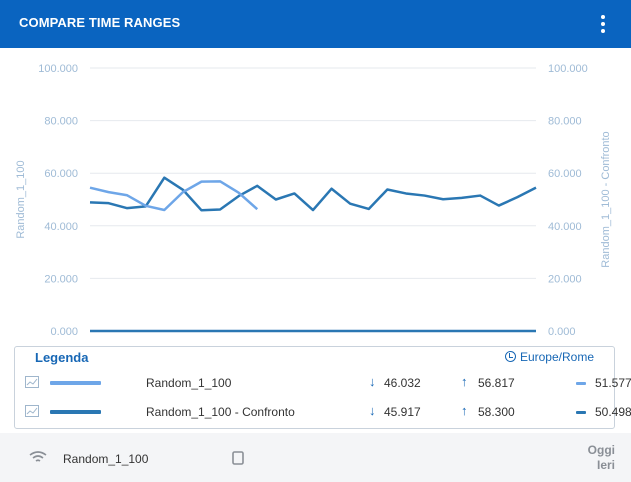  What do you see at coordinates (64, 332) in the screenshot?
I see `y-tick-label-left: 0.000` at bounding box center [64, 332].